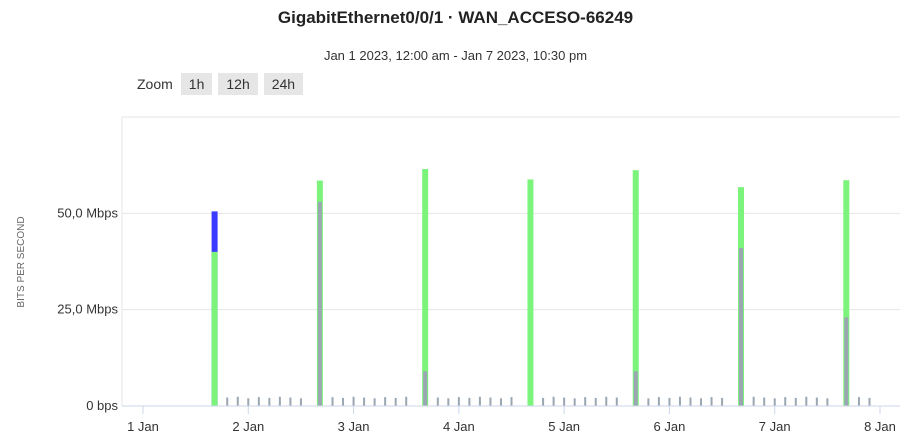 Image resolution: width=911 pixels, height=439 pixels. What do you see at coordinates (248, 426) in the screenshot?
I see `x-tick-label: 2 Jan` at bounding box center [248, 426].